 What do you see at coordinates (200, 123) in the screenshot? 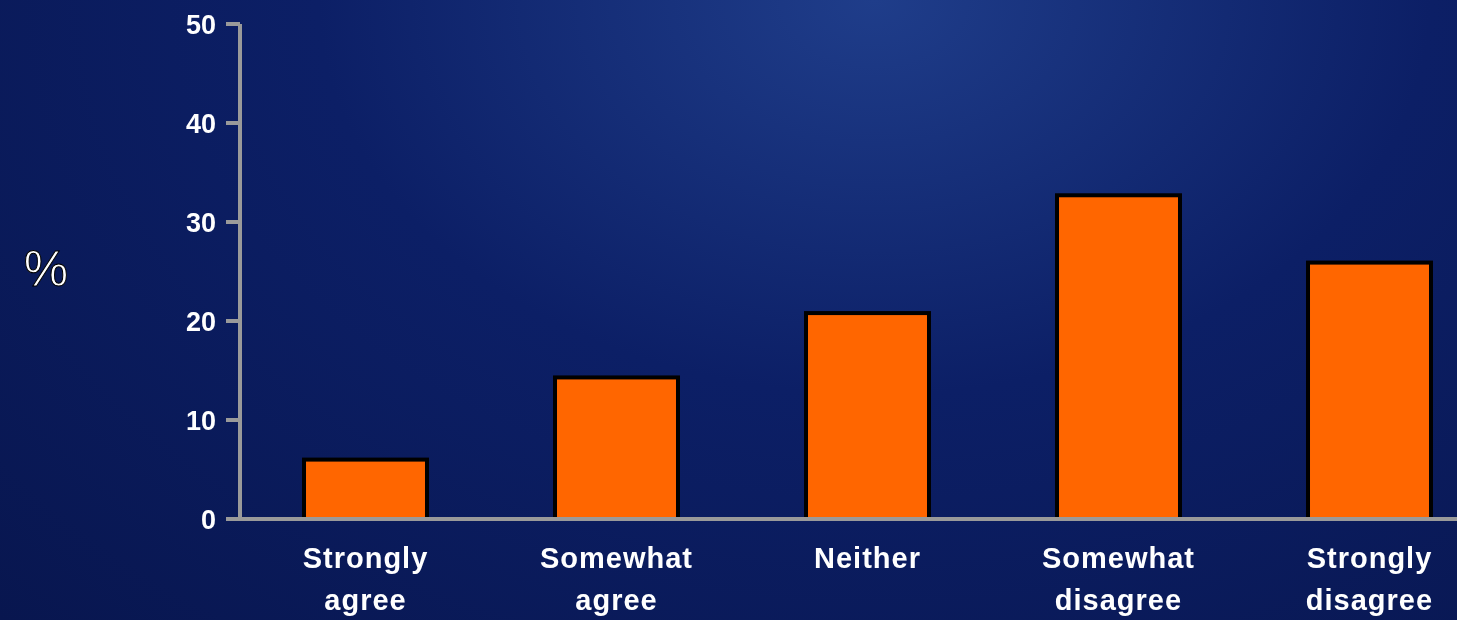
I see `y-tick-label: 40` at bounding box center [200, 123].